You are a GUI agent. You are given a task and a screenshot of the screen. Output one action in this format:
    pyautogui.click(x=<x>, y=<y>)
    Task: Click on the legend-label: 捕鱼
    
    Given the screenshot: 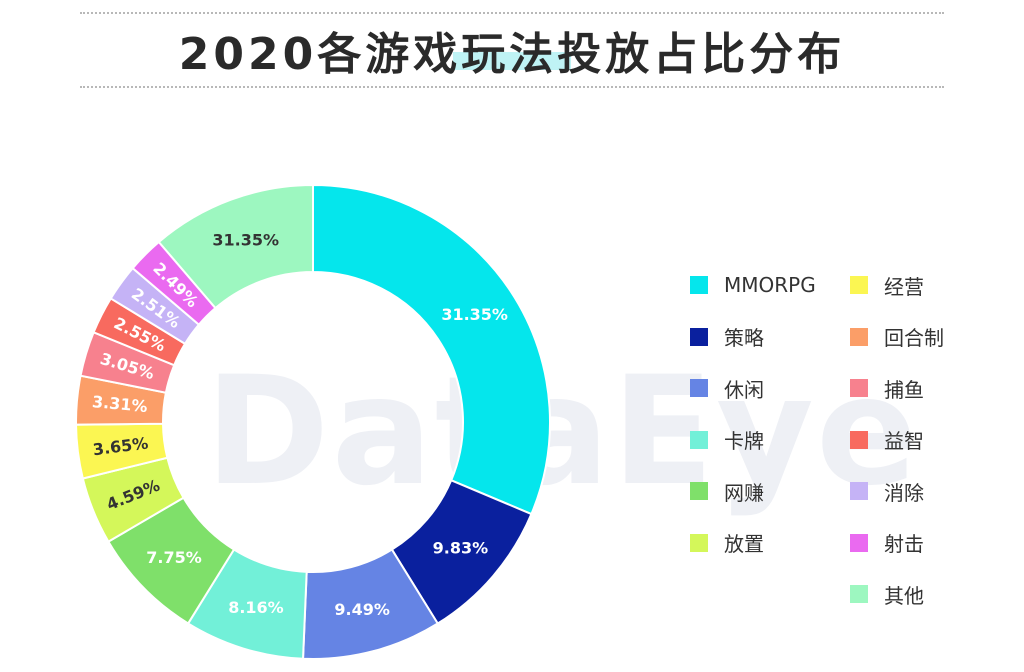 What is the action you would take?
    pyautogui.click(x=904, y=389)
    